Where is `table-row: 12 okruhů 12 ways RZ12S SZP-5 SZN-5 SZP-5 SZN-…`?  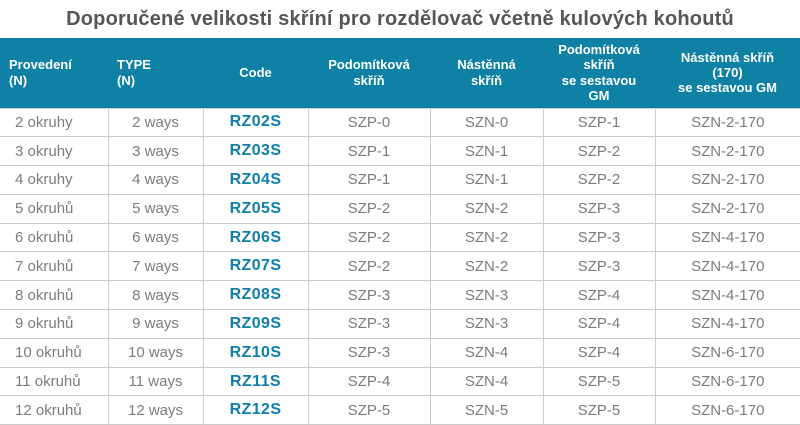 table-row: 12 okruhů 12 ways RZ12S SZP-5 SZN-5 SZP-5 SZN-… is located at coordinates (400, 410).